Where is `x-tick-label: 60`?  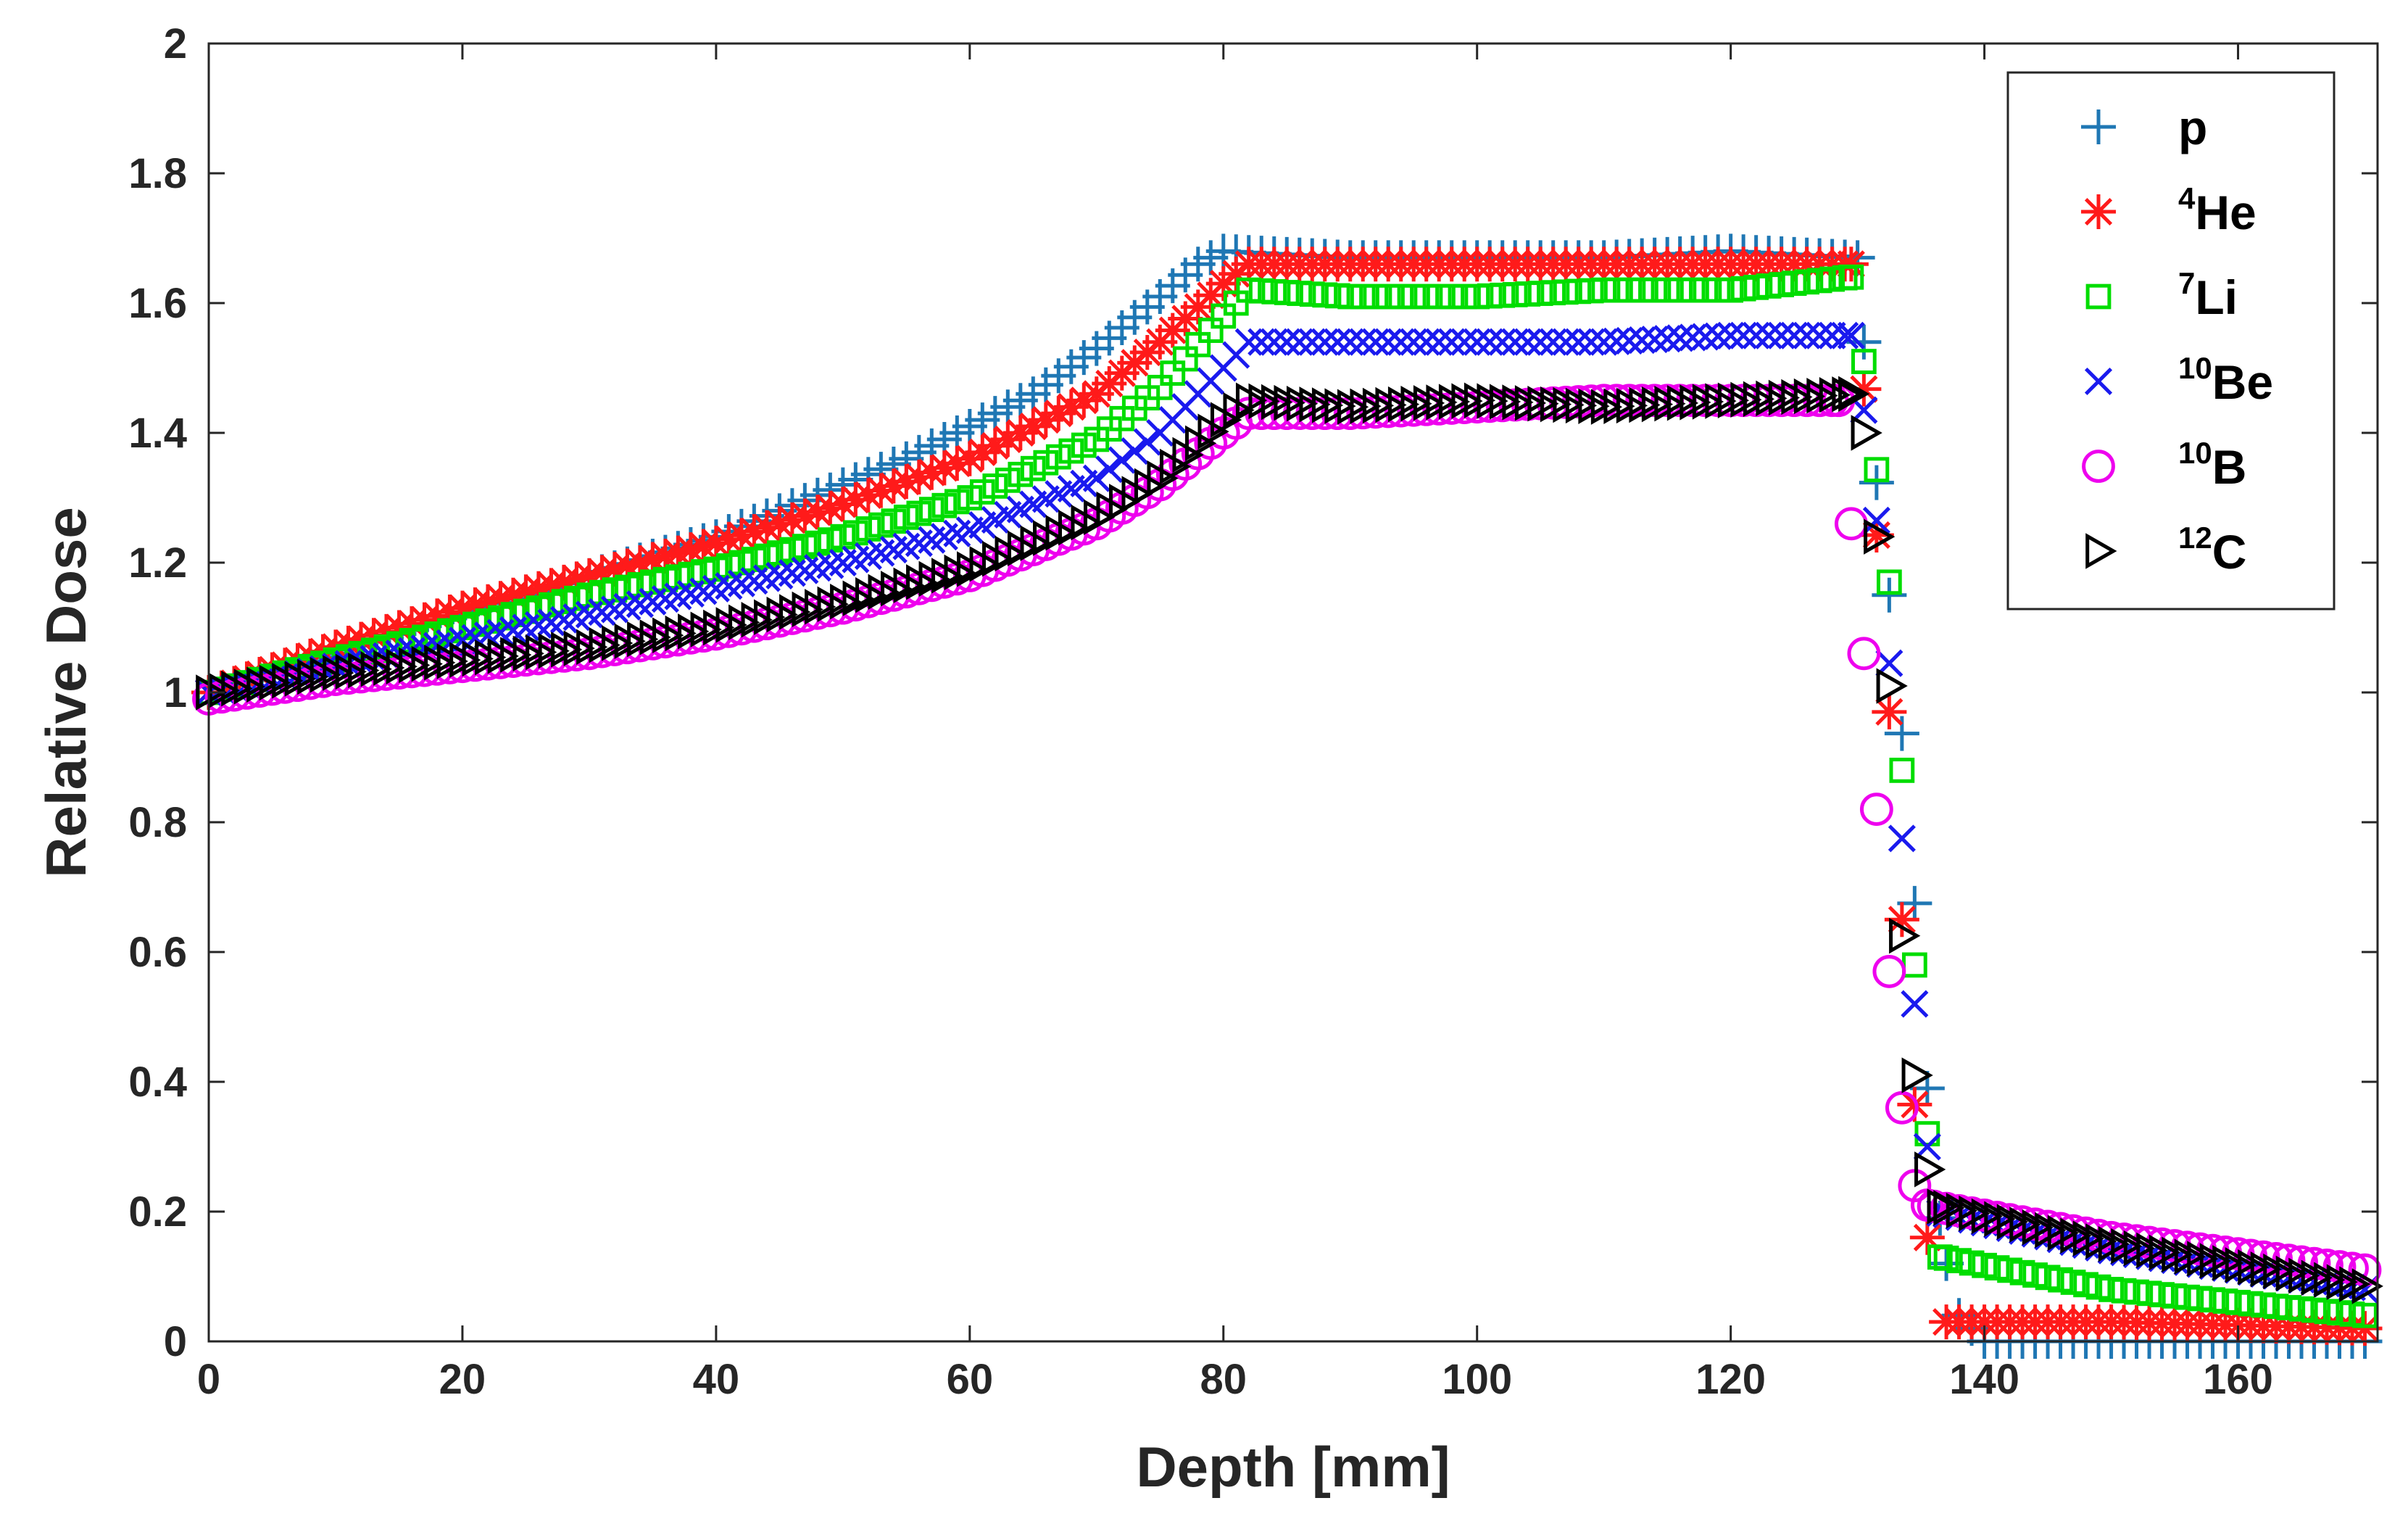 x-tick-label: 60 is located at coordinates (970, 1380).